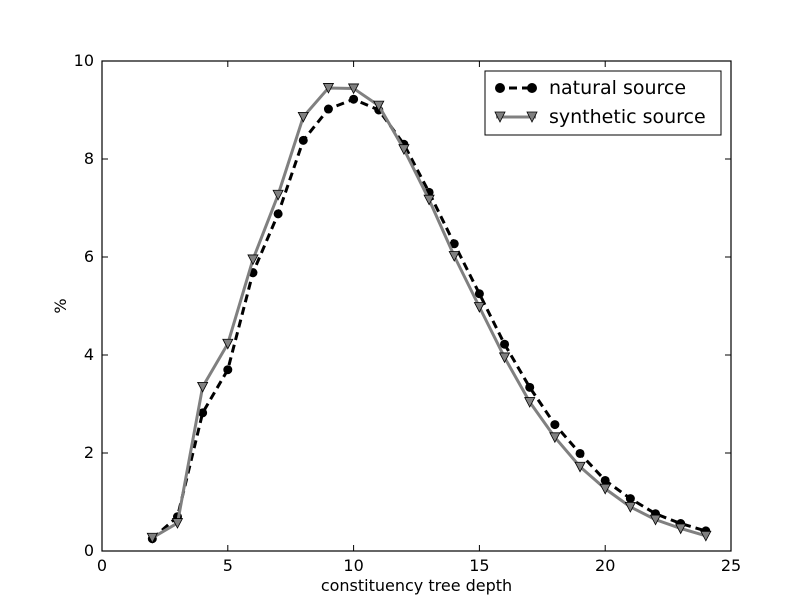 This screenshot has height=612, width=812. I want to click on y-axis-label: %, so click(60, 305).